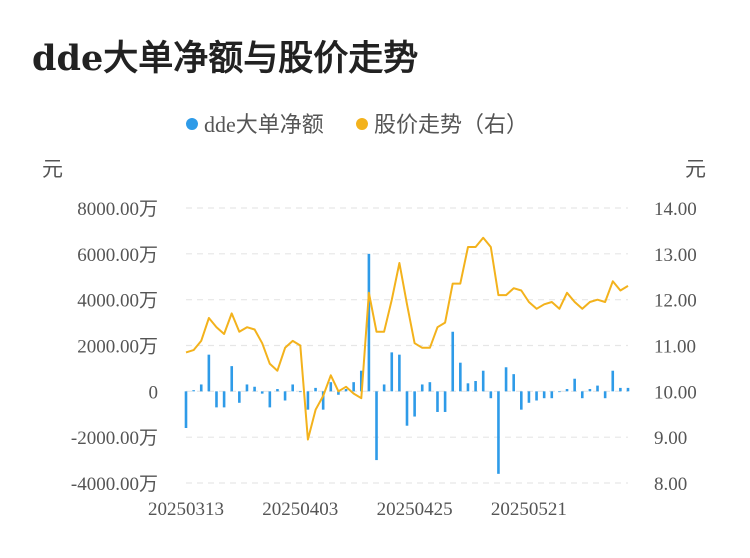 This screenshot has width=750, height=558. What do you see at coordinates (451, 124) in the screenshot?
I see `legend-label: 股价走势（右）` at bounding box center [451, 124].